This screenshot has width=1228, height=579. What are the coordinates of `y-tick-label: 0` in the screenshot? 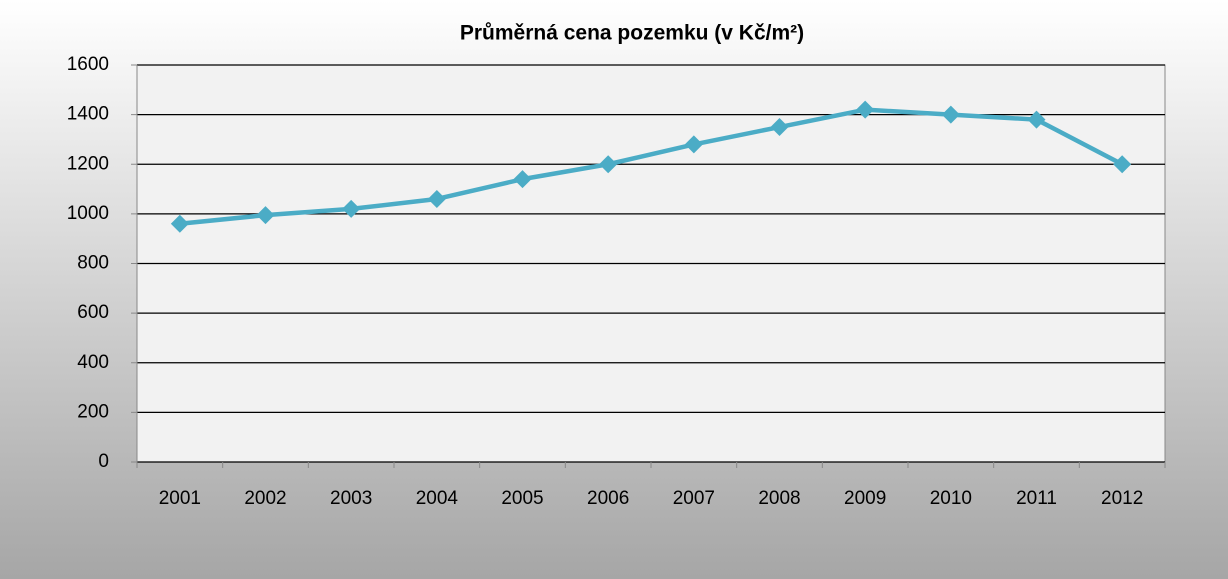 It's located at (103, 461).